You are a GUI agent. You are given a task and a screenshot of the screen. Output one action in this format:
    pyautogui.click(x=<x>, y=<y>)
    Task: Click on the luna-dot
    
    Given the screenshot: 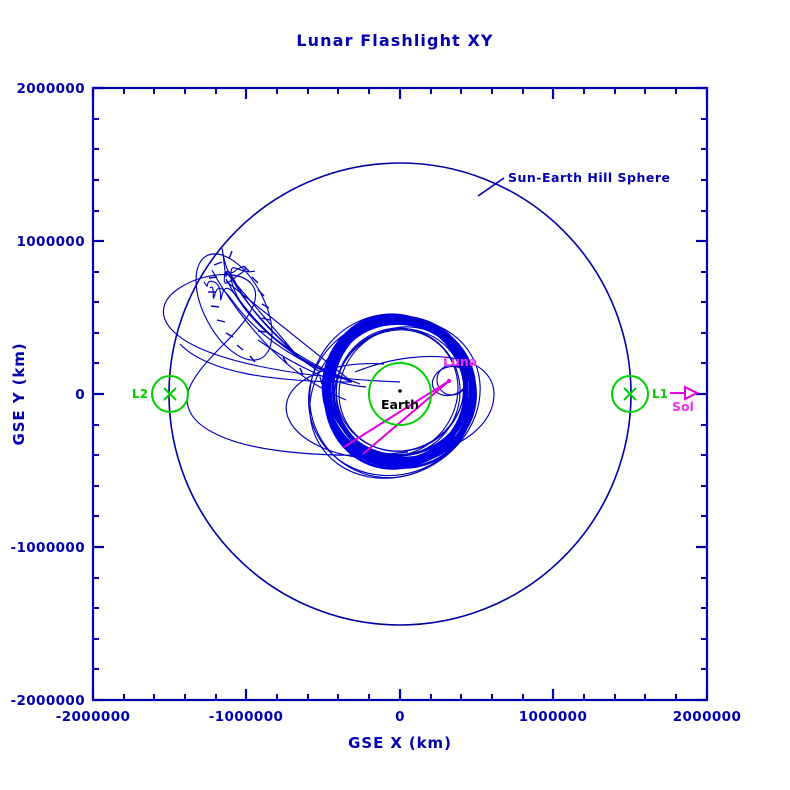 What is the action you would take?
    pyautogui.click(x=449, y=381)
    